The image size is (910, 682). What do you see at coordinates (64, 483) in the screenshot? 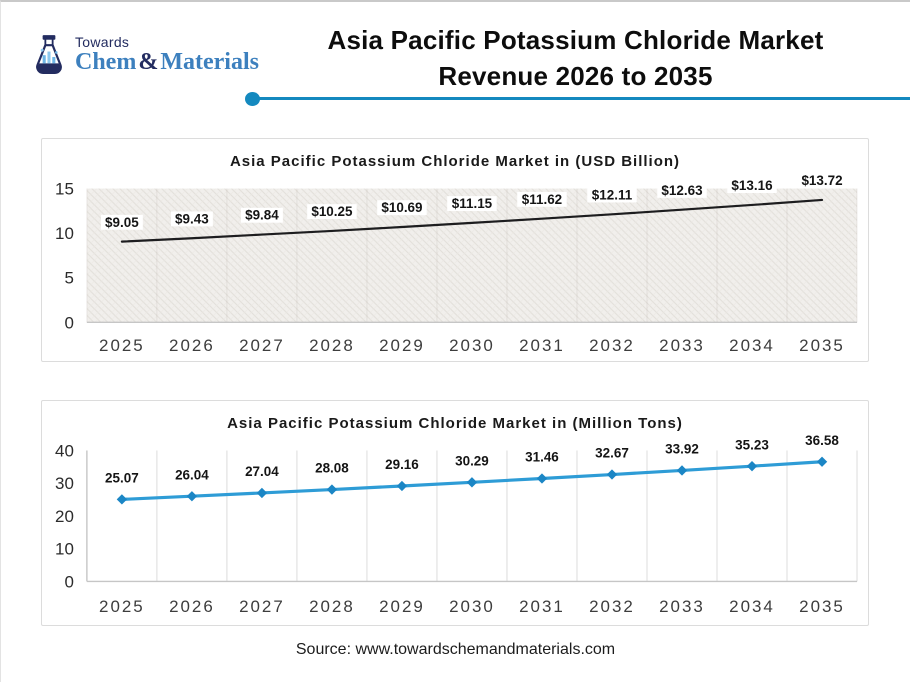
I see `svg-text: 30` at bounding box center [64, 483].